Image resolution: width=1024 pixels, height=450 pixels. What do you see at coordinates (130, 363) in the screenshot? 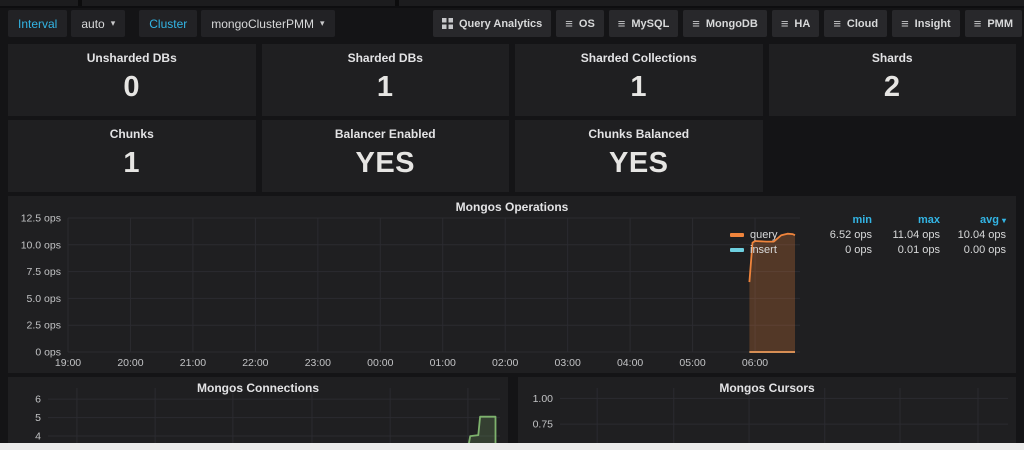
I see `svg-text: 20:00` at bounding box center [130, 363].